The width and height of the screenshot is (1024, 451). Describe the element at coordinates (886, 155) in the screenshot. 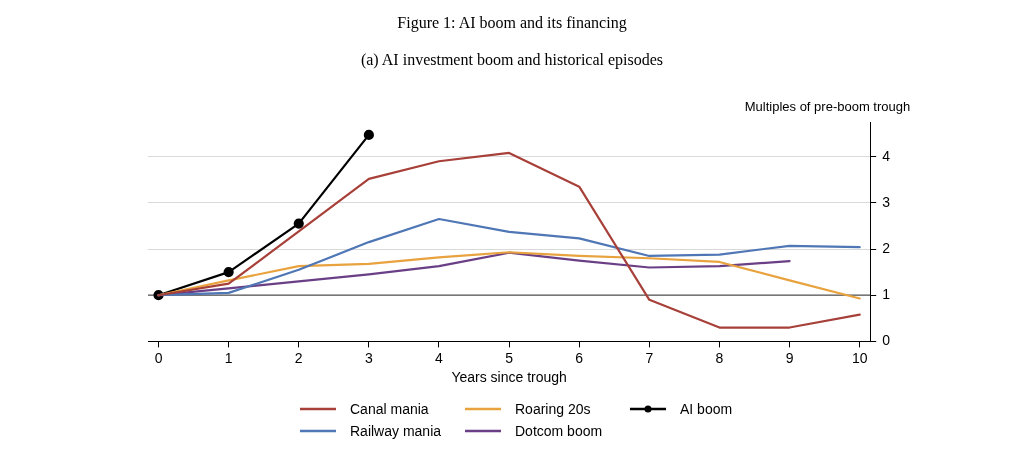

I see `y-tick-label: 4` at that location.